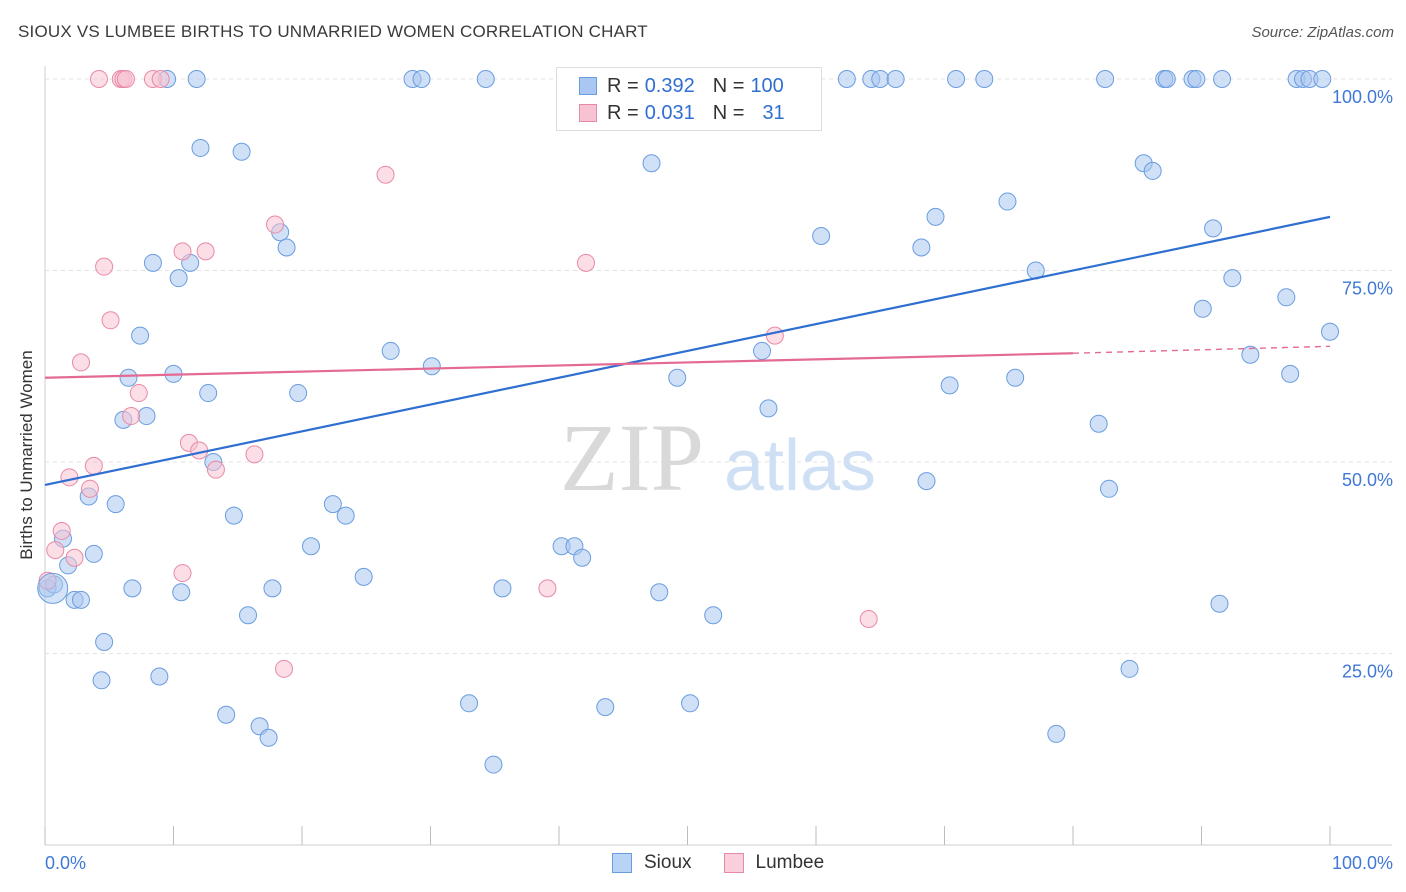  I want to click on watermark-atlas: atlas, so click(800, 466).